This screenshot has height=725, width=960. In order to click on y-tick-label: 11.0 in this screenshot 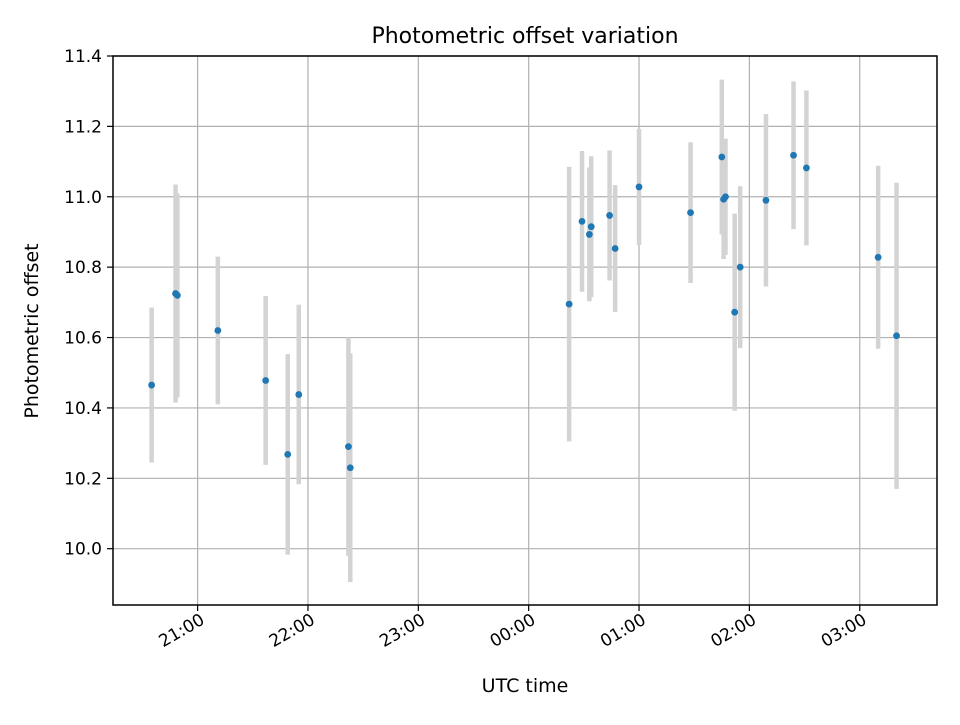, I will do `click(83, 198)`.